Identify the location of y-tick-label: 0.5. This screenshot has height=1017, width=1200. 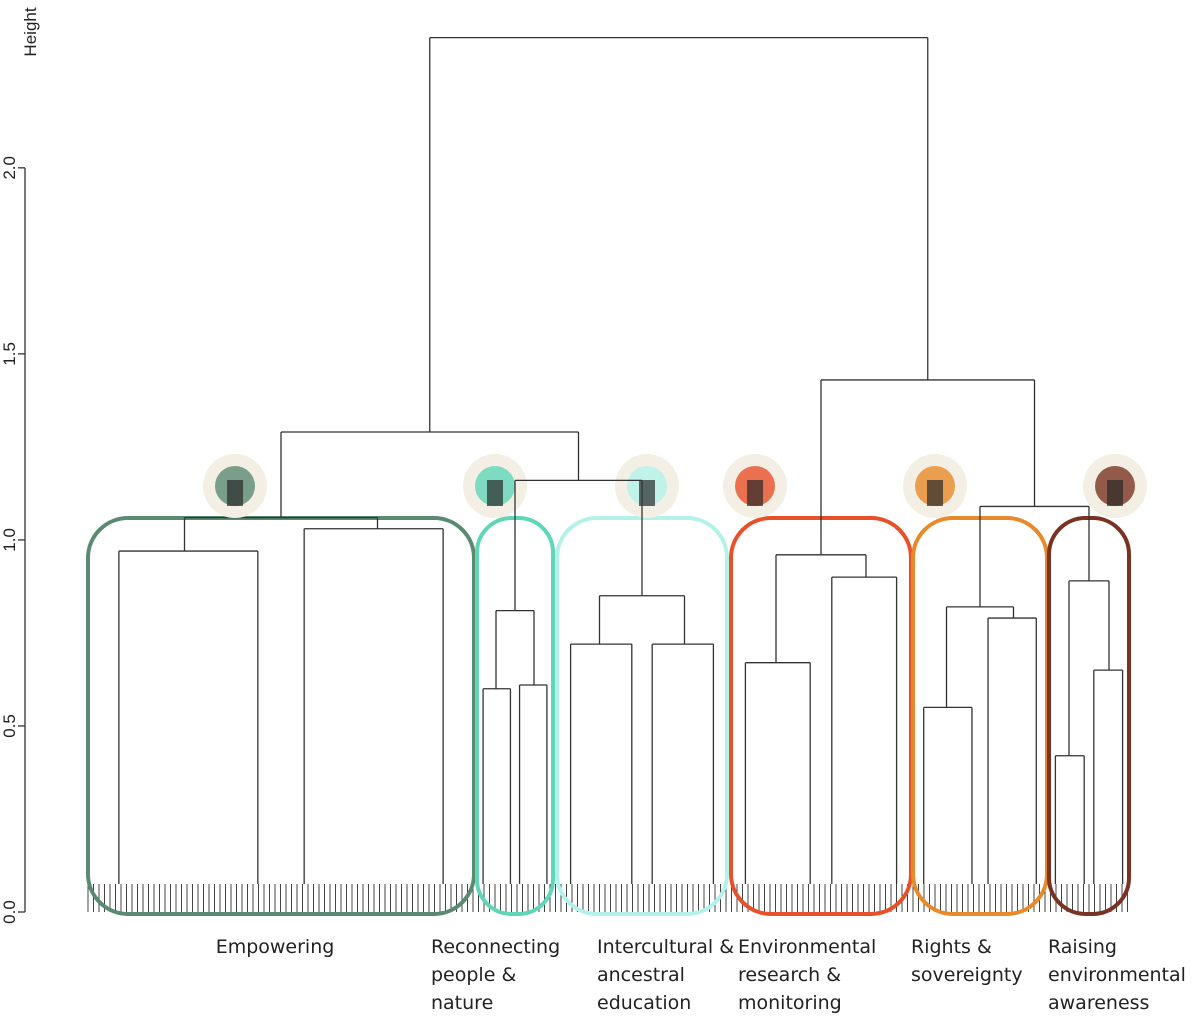
(9, 726).